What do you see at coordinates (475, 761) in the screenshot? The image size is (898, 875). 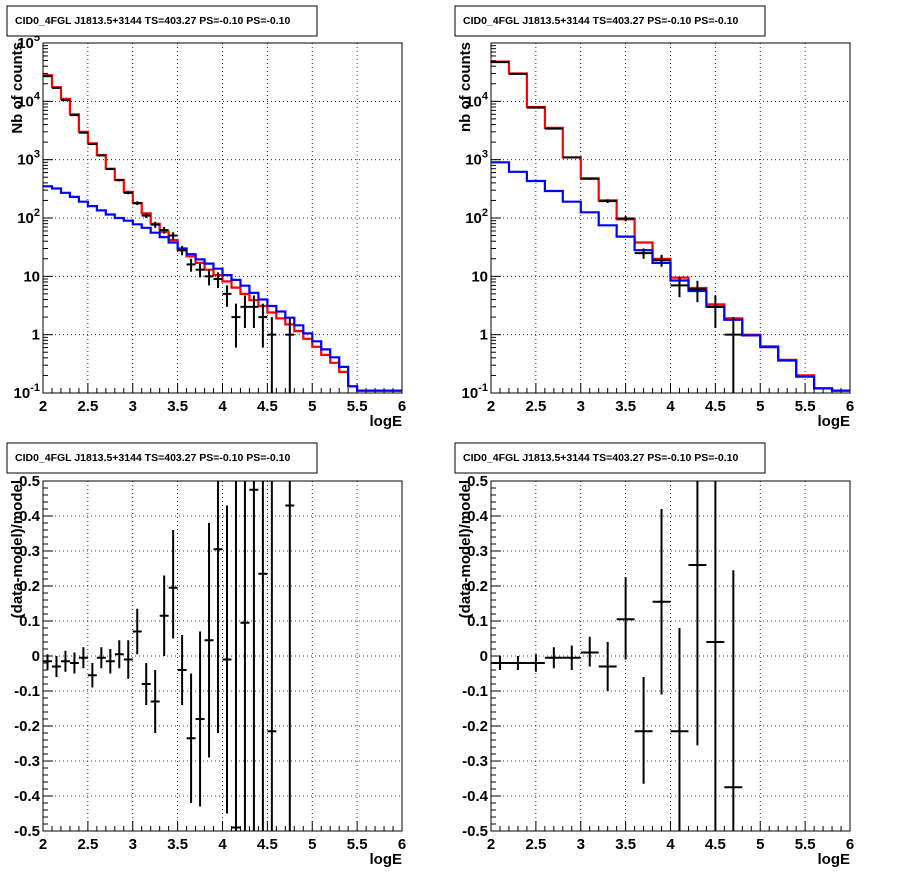 I see `y-tick-label: -0.3` at bounding box center [475, 761].